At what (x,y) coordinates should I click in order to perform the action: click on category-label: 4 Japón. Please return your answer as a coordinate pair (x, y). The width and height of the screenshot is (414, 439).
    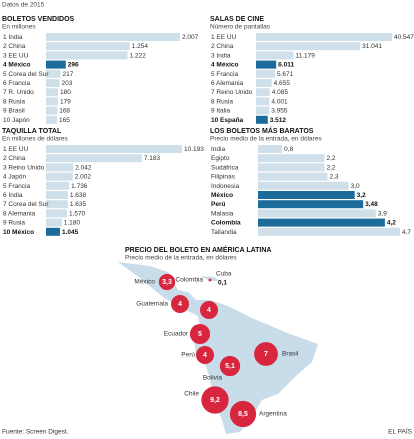
    Looking at the image, I should click on (15, 177).